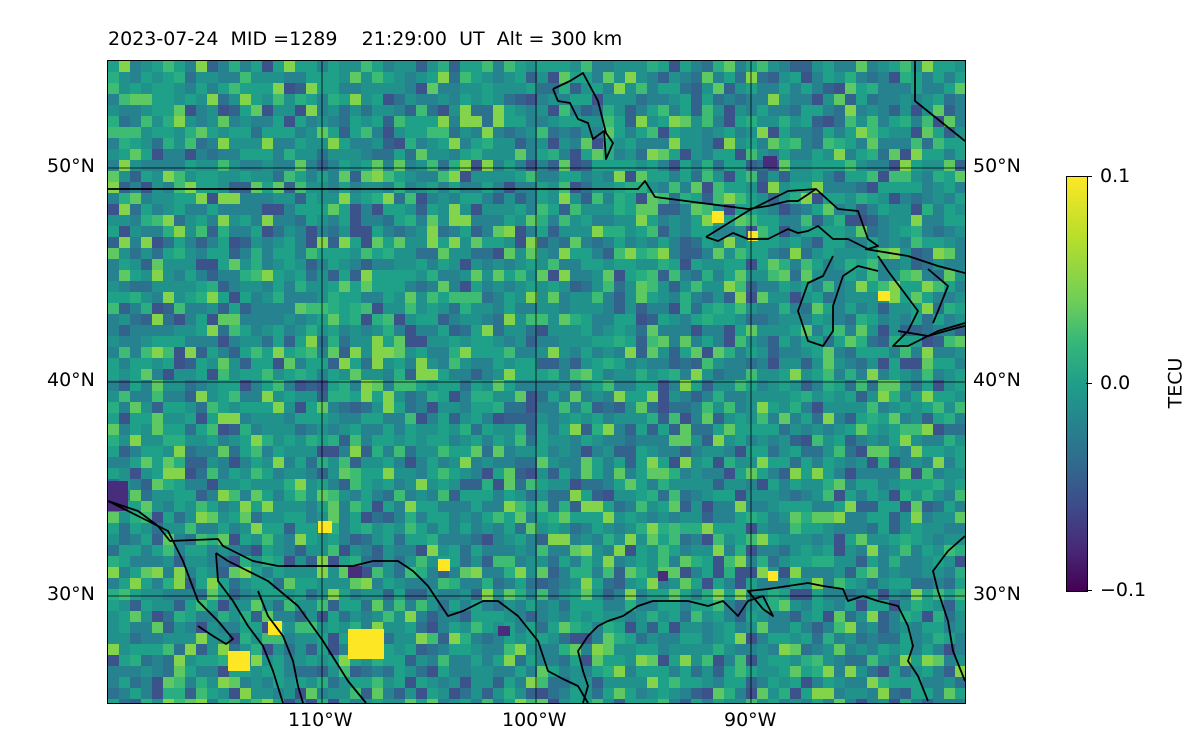 Image resolution: width=1200 pixels, height=750 pixels. Describe the element at coordinates (163, 39) in the screenshot. I see `title-date: 2023-07-24` at that location.